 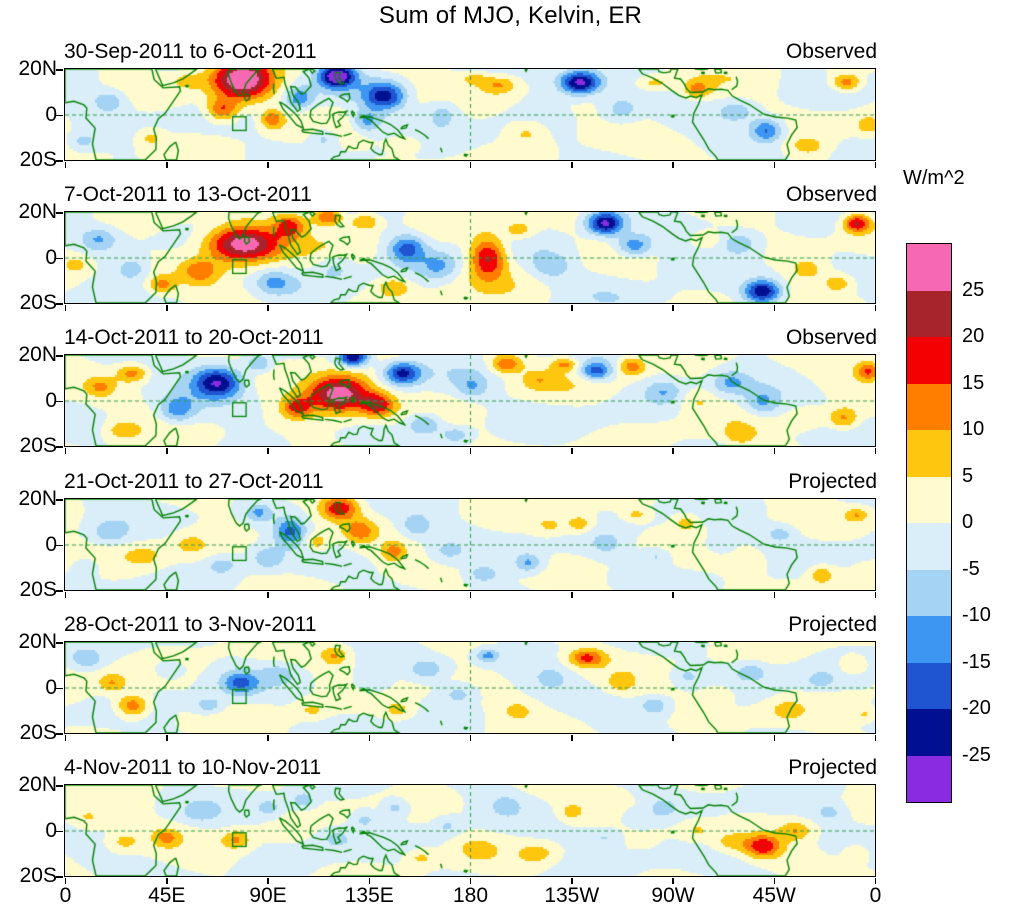 What do you see at coordinates (167, 895) in the screenshot?
I see `x-axis-tick-label: 45E` at bounding box center [167, 895].